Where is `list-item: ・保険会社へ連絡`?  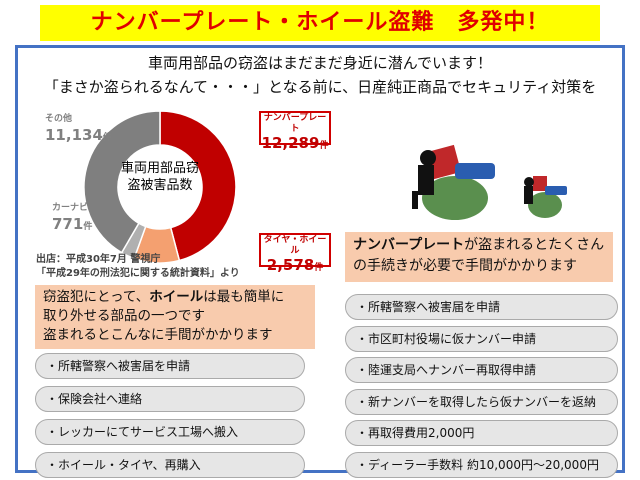
list-item: ・保険会社へ連絡 is located at coordinates (170, 399).